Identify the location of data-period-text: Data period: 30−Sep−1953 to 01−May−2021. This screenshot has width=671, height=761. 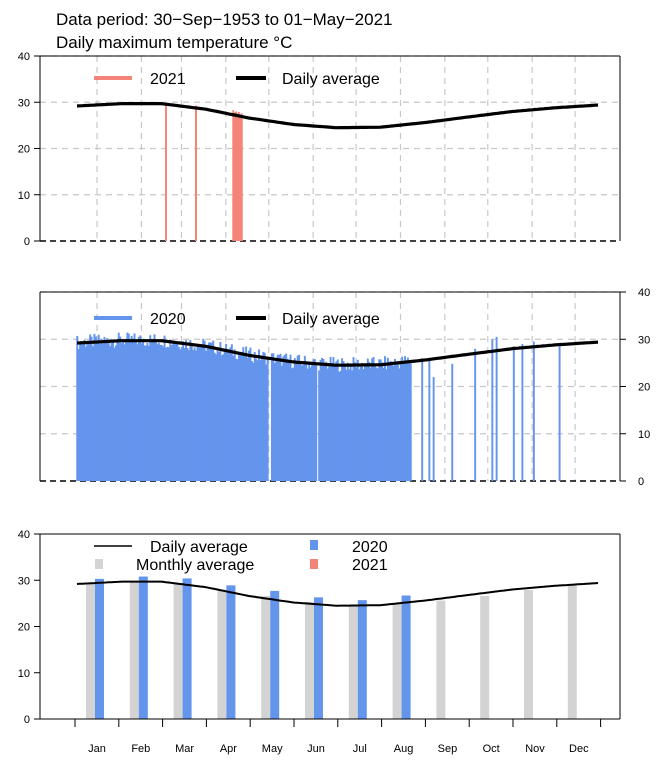
(224, 19).